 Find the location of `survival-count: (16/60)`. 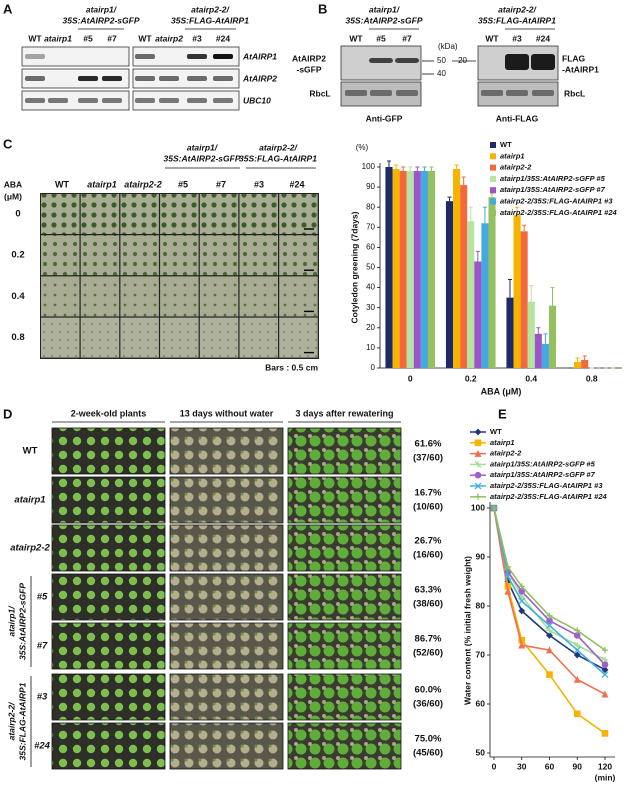

survival-count: (16/60) is located at coordinates (428, 555).